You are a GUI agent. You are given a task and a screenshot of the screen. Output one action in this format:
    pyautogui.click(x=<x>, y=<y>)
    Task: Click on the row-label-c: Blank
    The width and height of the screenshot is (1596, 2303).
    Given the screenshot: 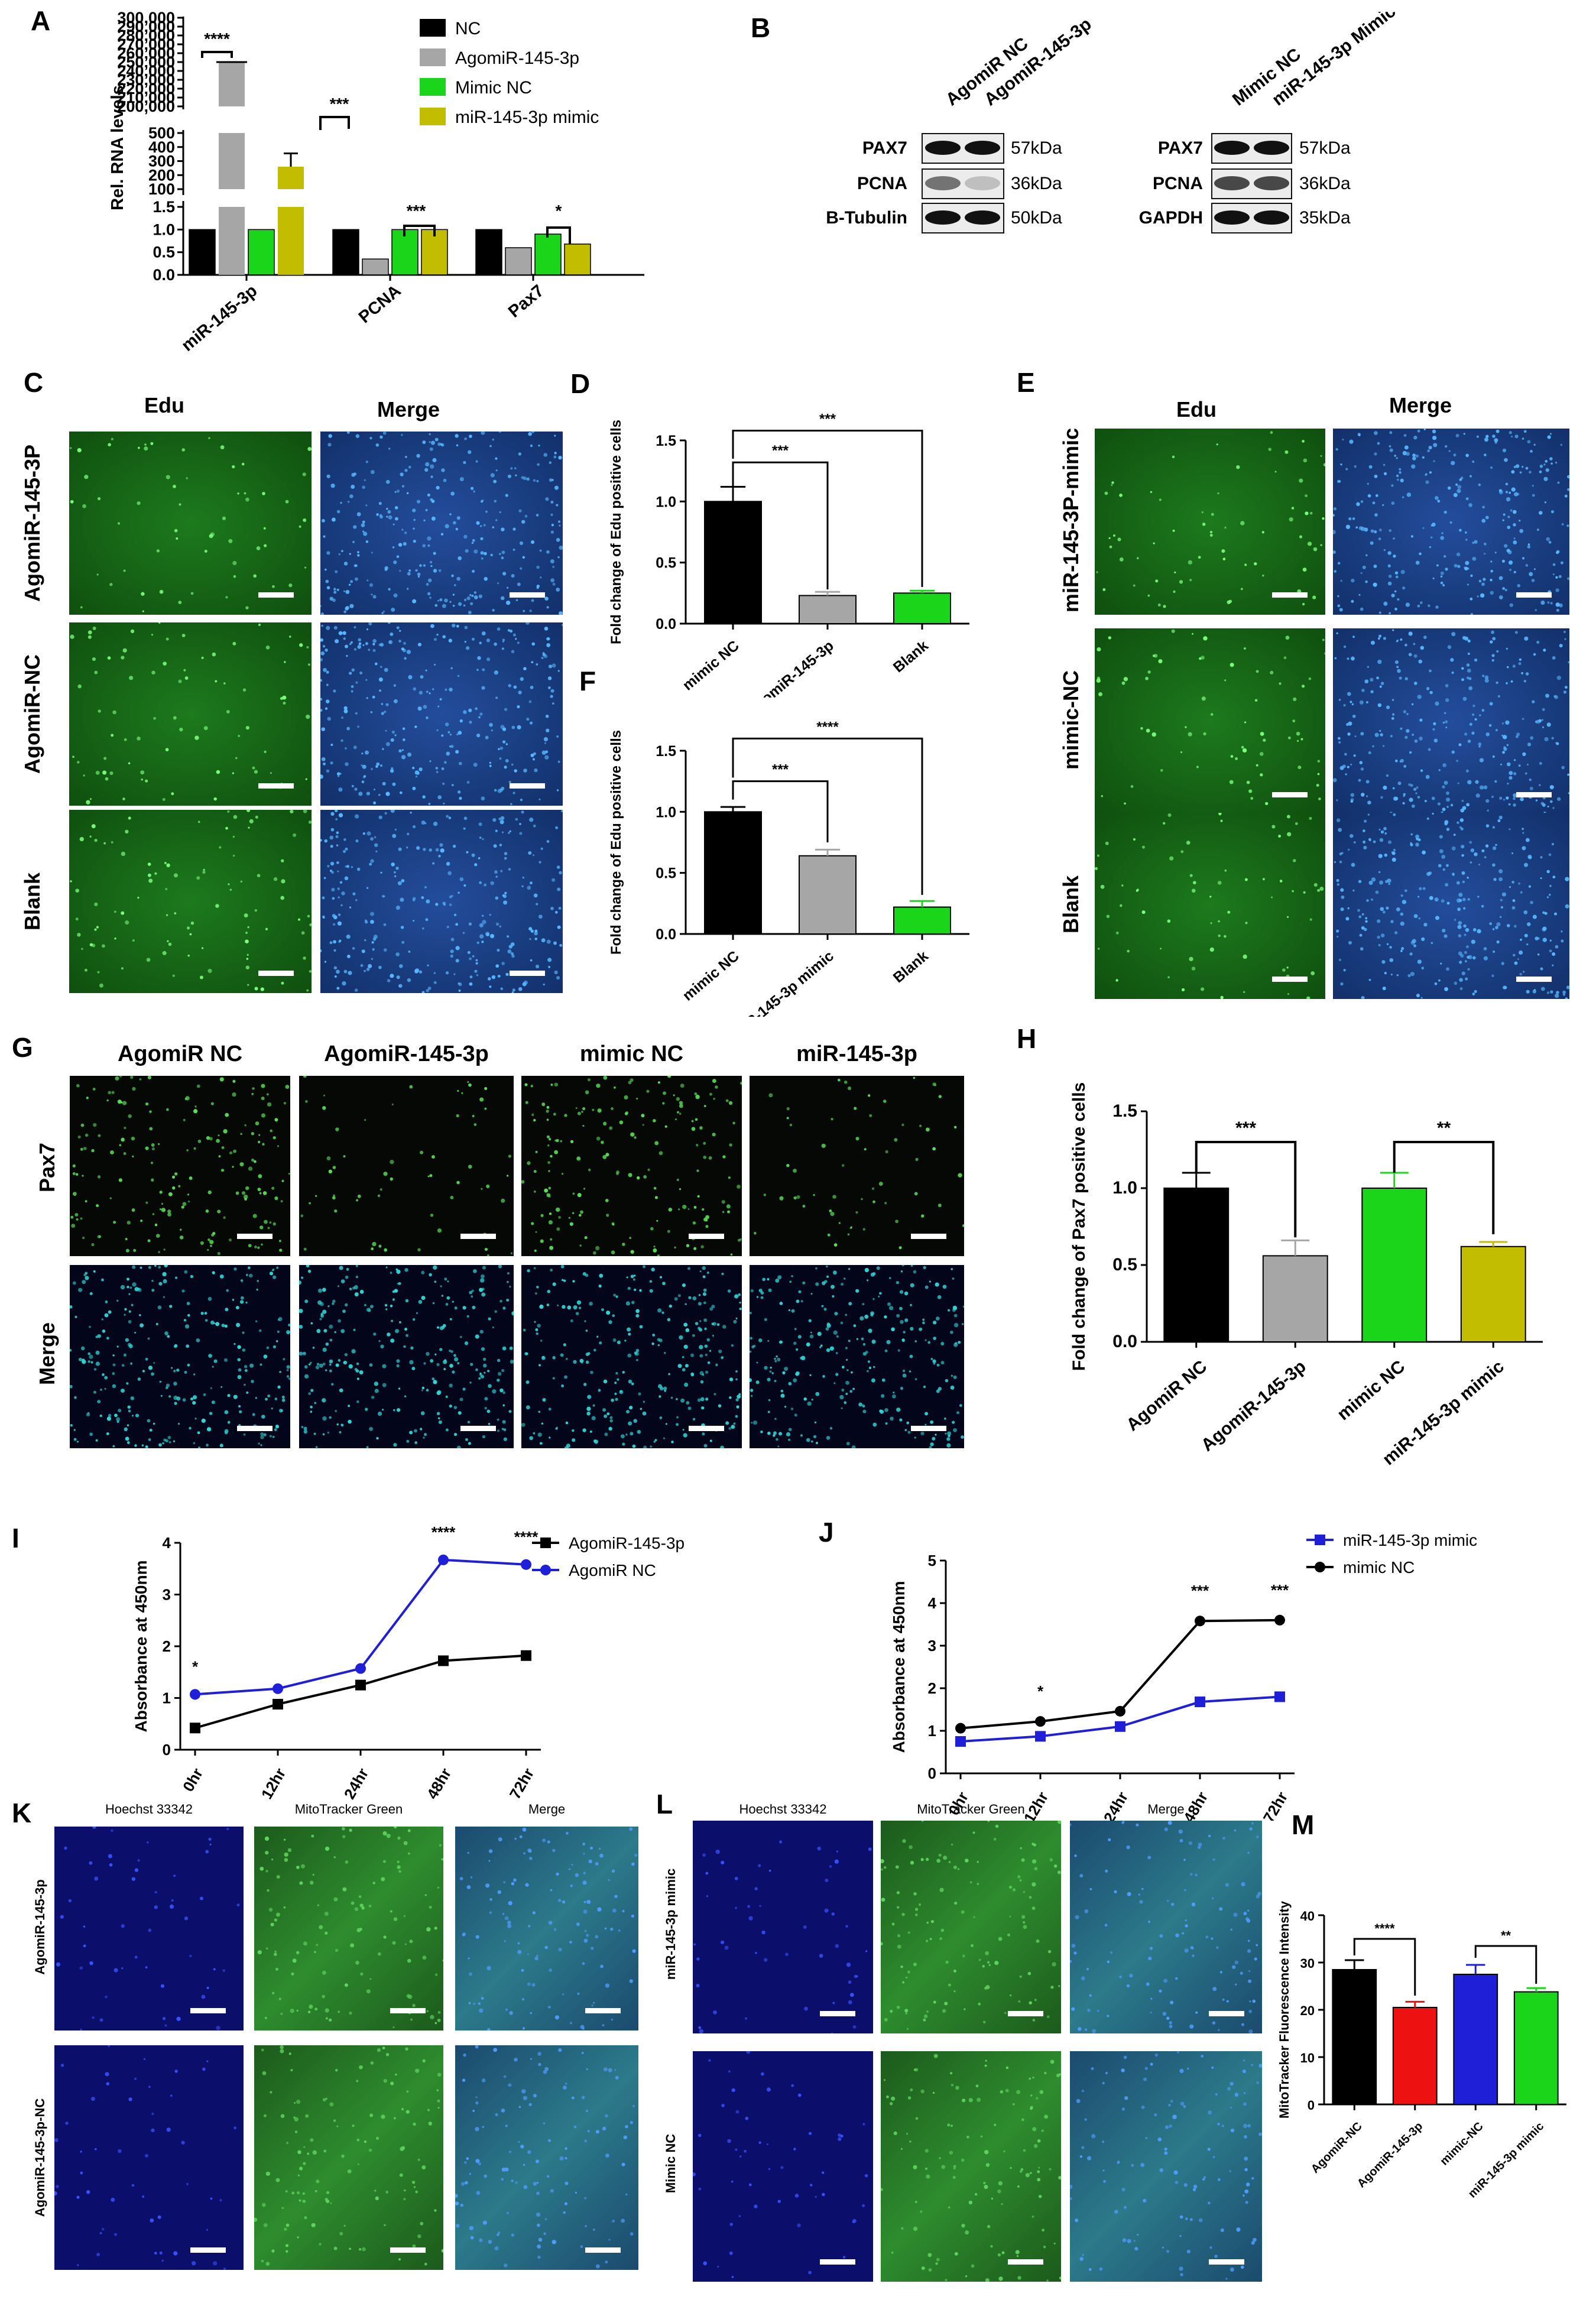 What is the action you would take?
    pyautogui.click(x=32, y=901)
    